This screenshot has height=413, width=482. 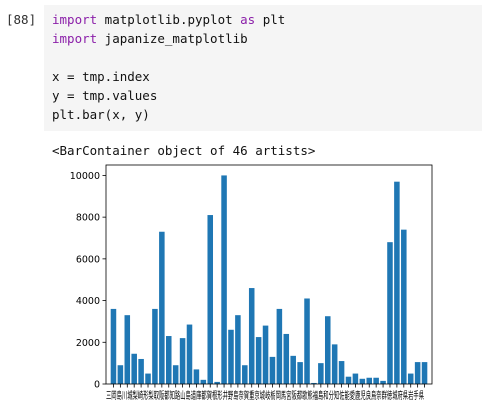 What do you see at coordinates (88, 301) in the screenshot?
I see `y-tick-label-2: 4000` at bounding box center [88, 301].